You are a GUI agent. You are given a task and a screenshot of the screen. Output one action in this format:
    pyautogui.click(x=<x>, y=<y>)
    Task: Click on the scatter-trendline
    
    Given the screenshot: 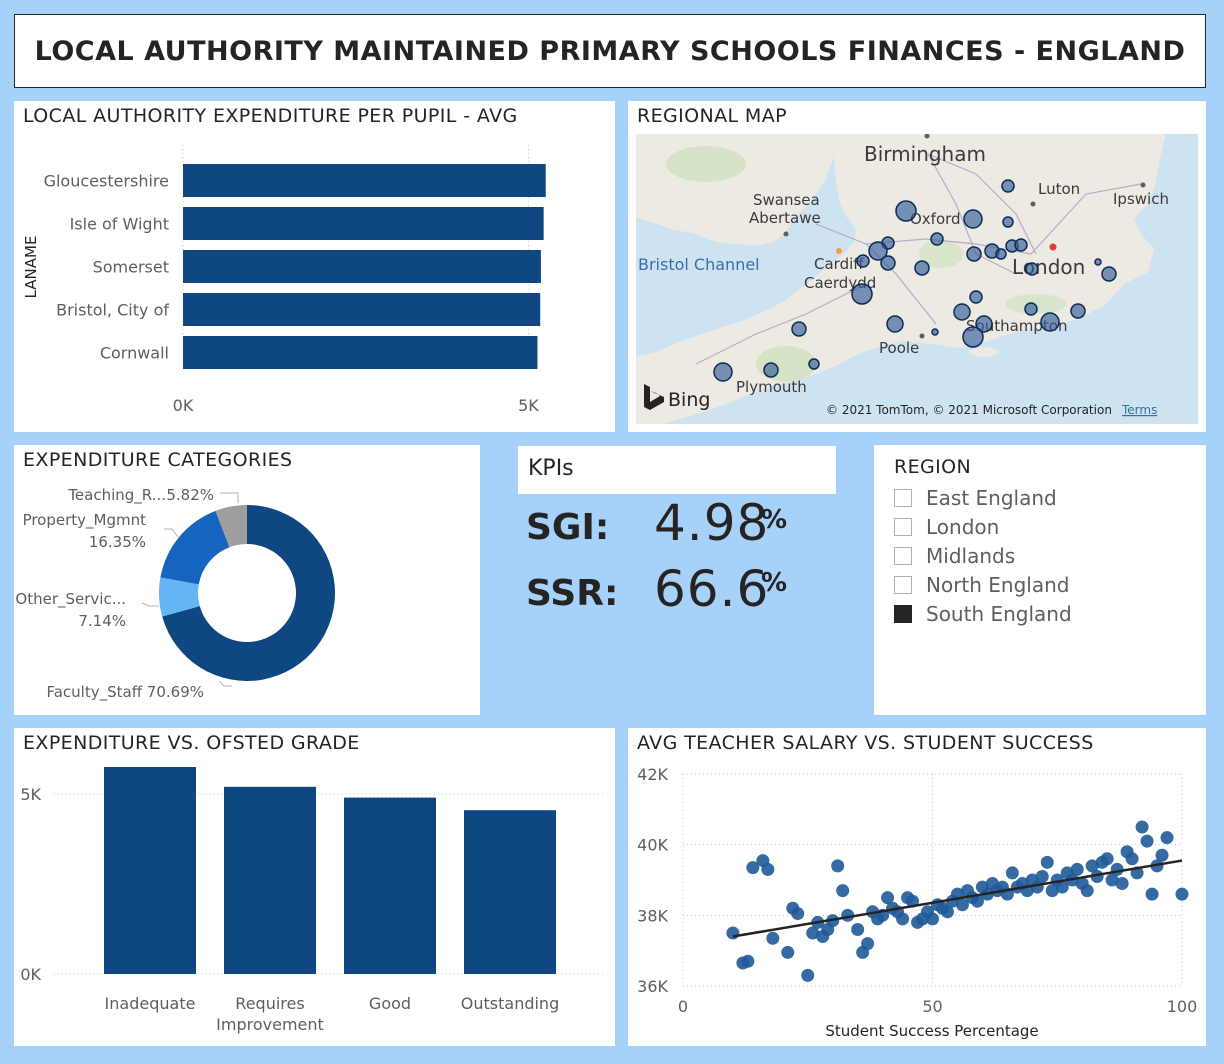 What is the action you would take?
    pyautogui.click(x=957, y=898)
    